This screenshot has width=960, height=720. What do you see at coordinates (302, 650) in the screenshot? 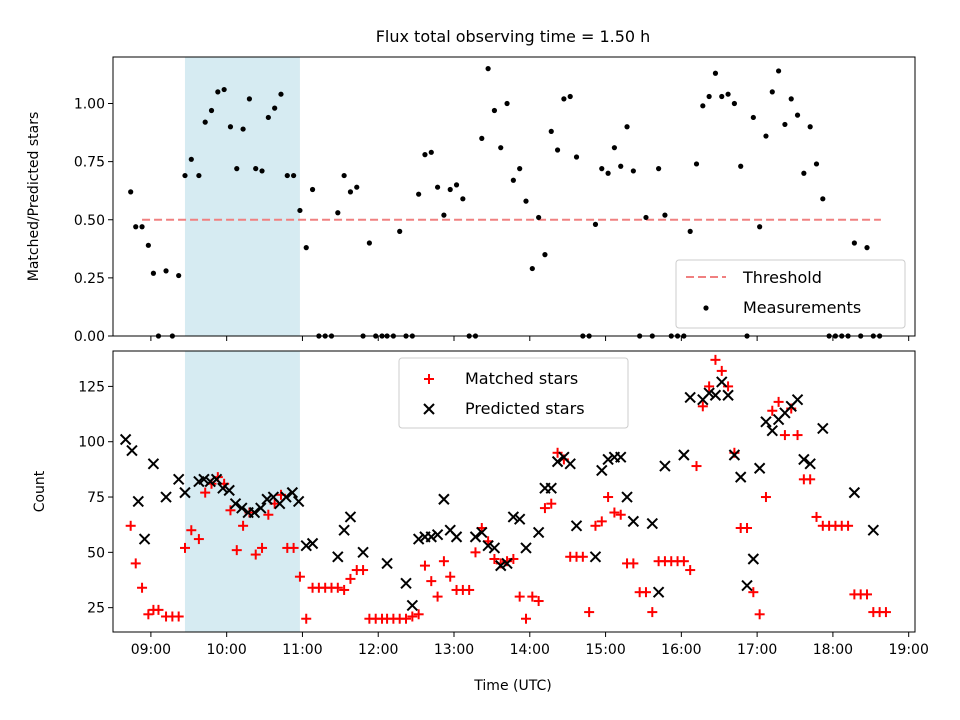
I see `x-tick-label: 11:00` at bounding box center [302, 650].